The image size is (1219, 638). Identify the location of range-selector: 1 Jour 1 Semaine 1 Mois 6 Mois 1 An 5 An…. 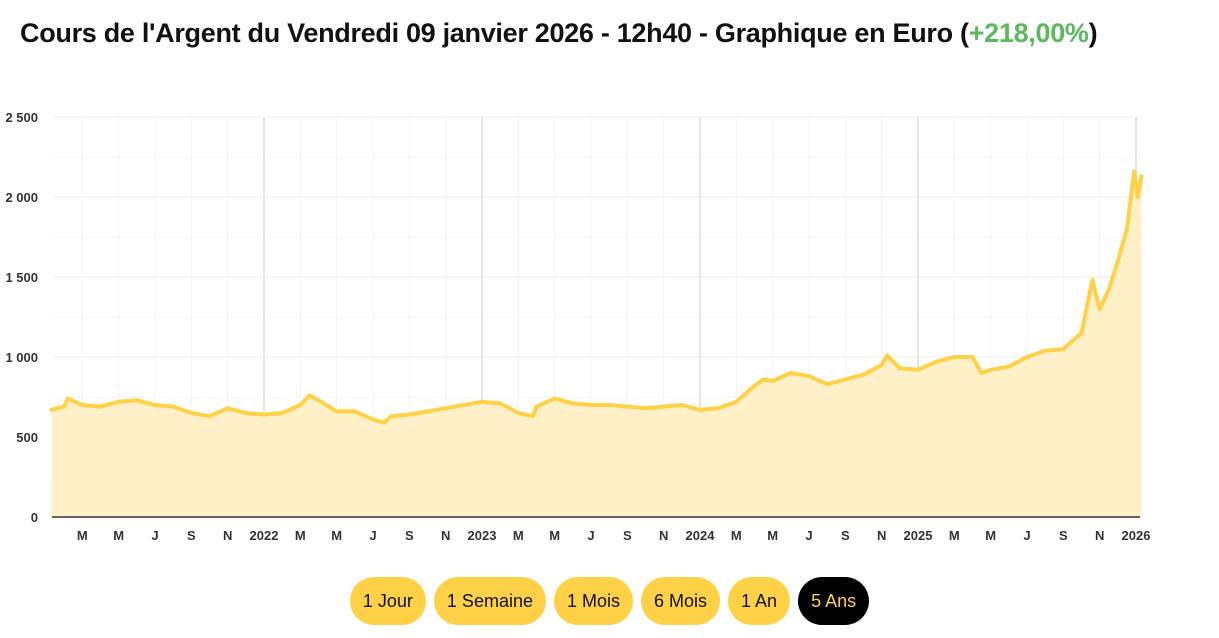
(609, 601).